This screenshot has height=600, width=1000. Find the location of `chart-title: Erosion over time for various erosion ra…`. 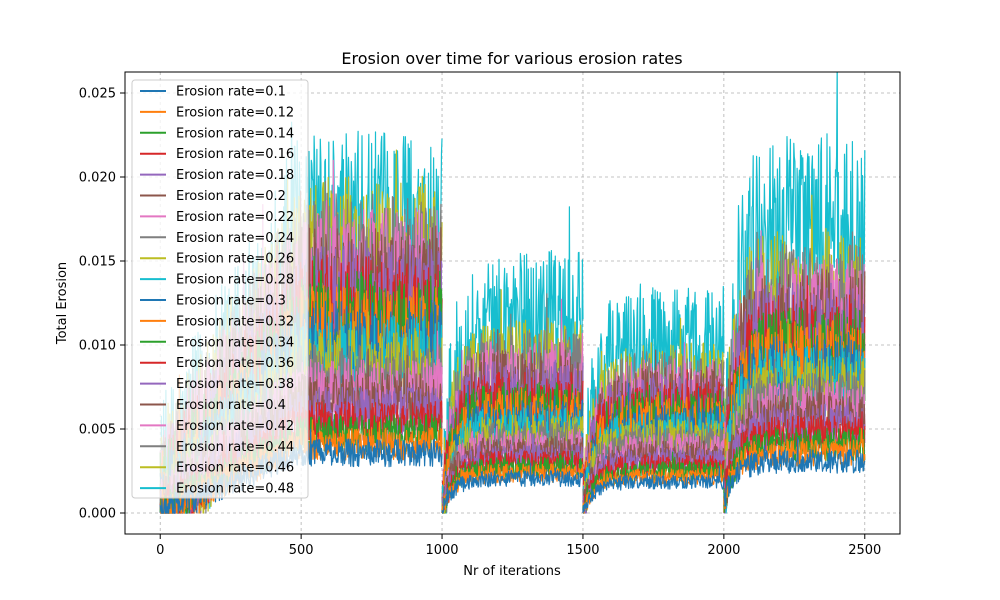

chart-title: Erosion over time for various erosion ra… is located at coordinates (511, 58).